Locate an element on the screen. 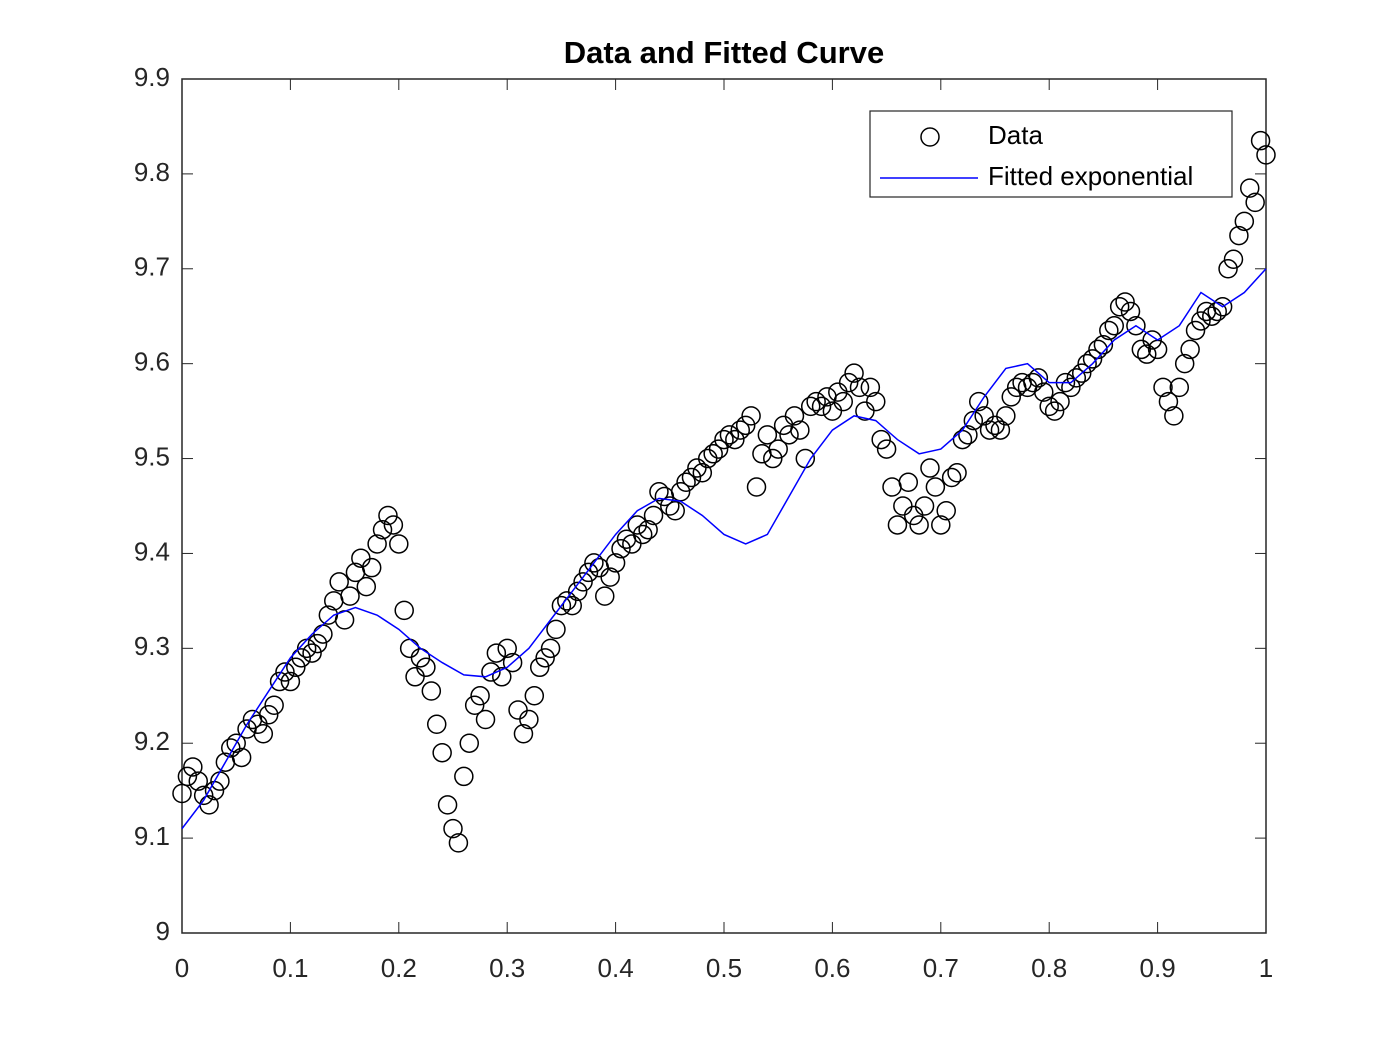 The height and width of the screenshot is (1050, 1400). legend-label: Fitted exponential is located at coordinates (1090, 176).